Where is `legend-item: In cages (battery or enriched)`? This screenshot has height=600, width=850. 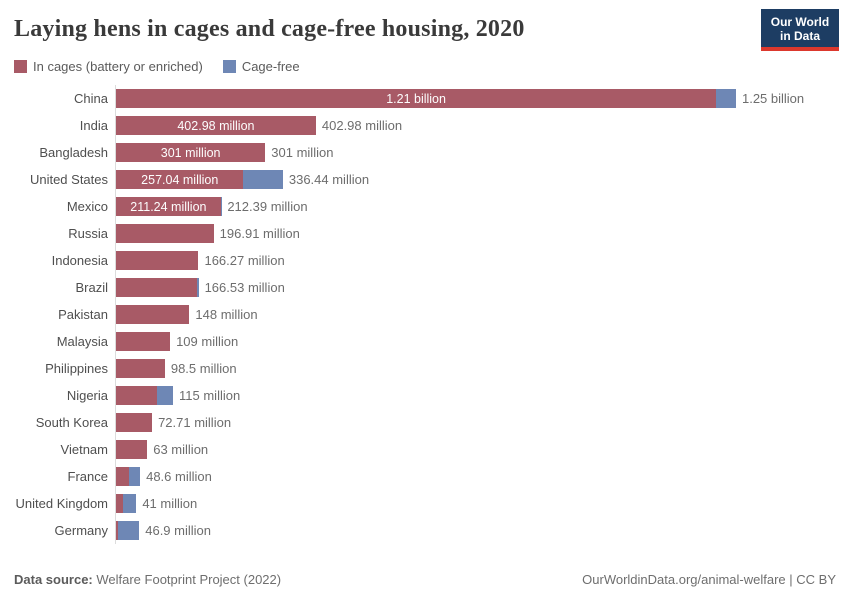 legend-item: In cages (battery or enriched) is located at coordinates (108, 66).